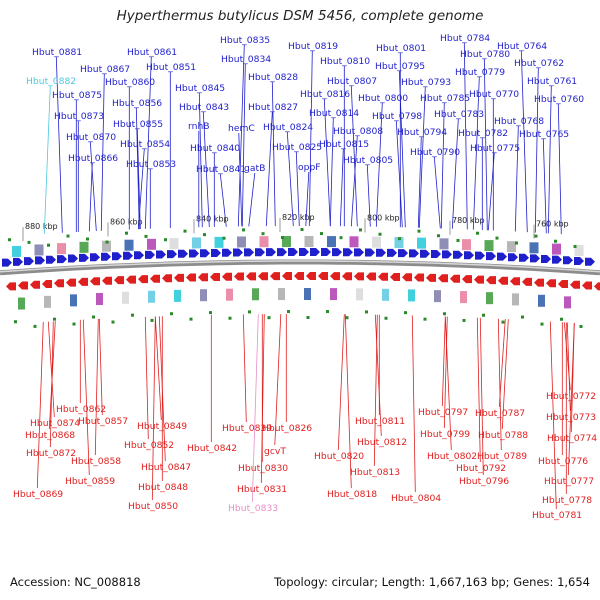 The image size is (600, 600). I want to click on reverse-gene-label: Hbut_0831, so click(262, 489).